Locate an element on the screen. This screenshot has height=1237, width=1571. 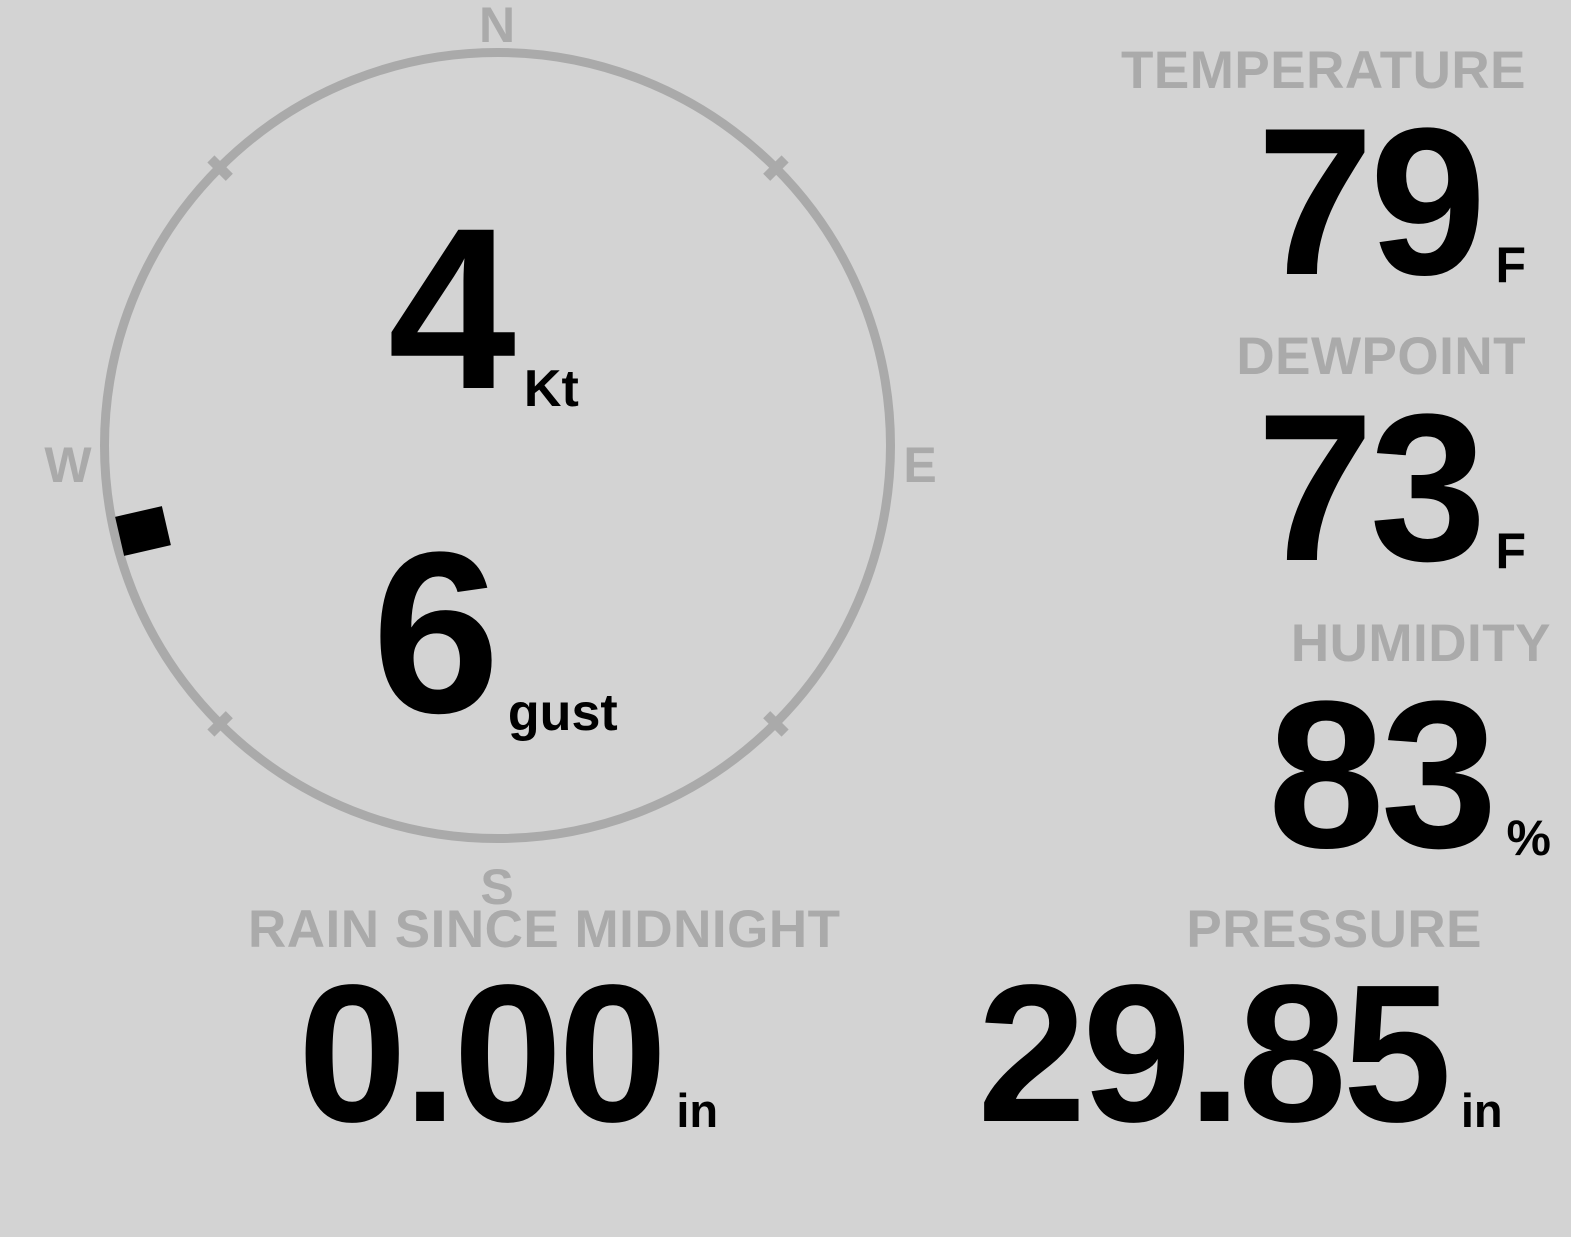
compass-tick-sw is located at coordinates (219, 723).